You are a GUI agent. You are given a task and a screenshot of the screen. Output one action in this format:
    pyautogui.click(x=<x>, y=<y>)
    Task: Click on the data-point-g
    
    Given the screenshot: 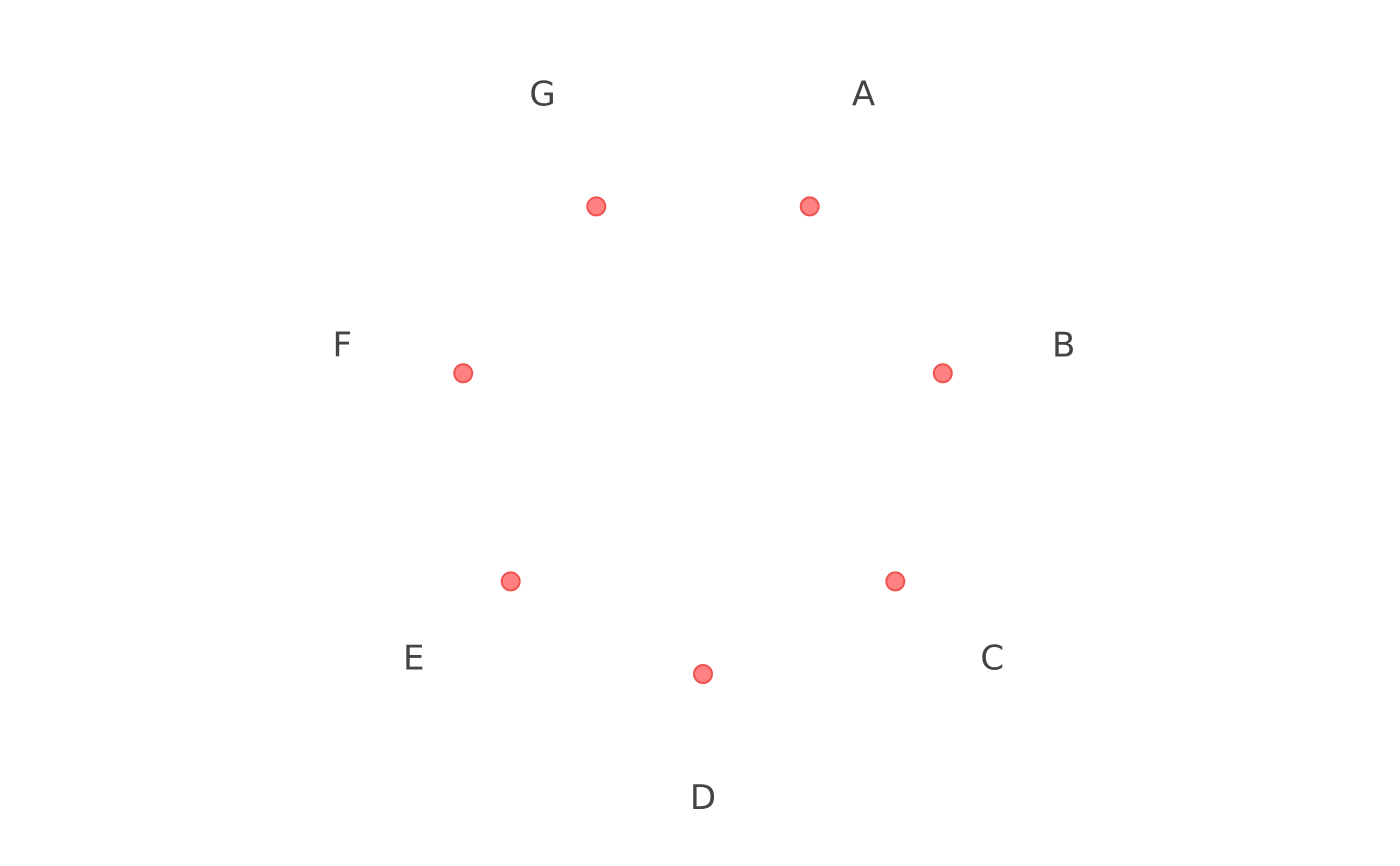 What is the action you would take?
    pyautogui.click(x=596, y=206)
    